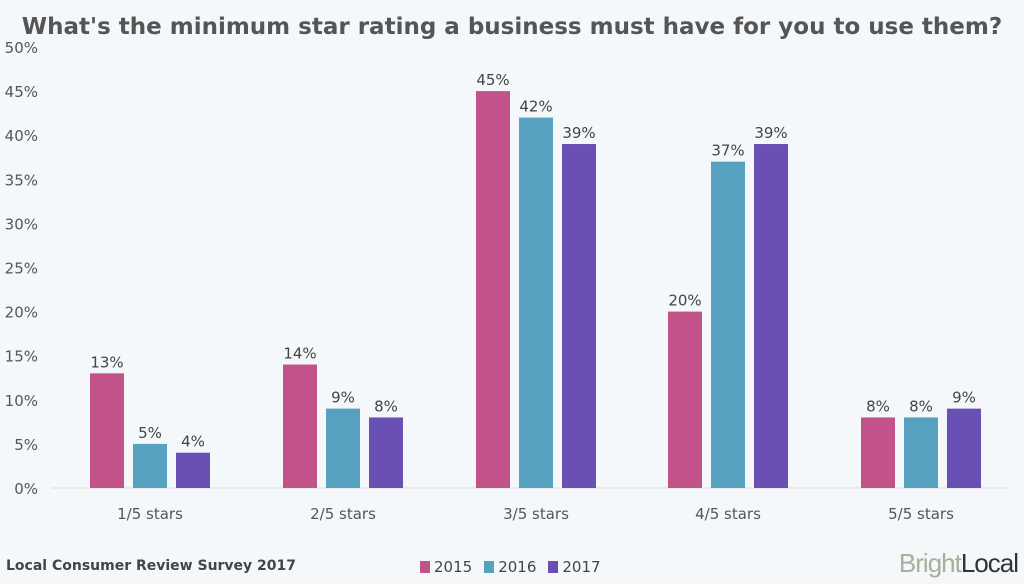  I want to click on y-tick-label: 50%, so click(21, 48).